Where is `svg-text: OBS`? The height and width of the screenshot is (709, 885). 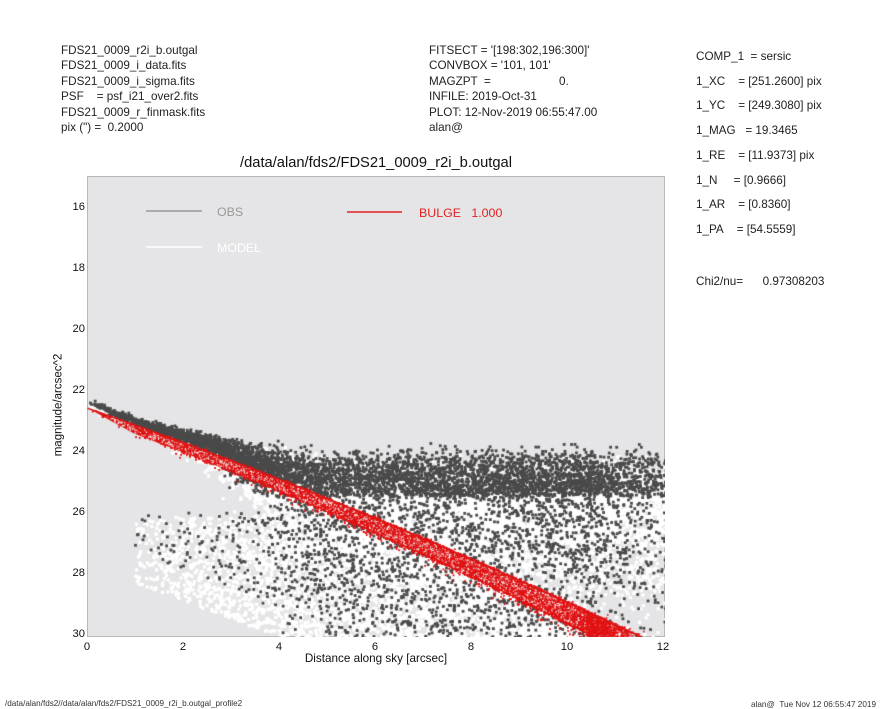 svg-text: OBS is located at coordinates (230, 212).